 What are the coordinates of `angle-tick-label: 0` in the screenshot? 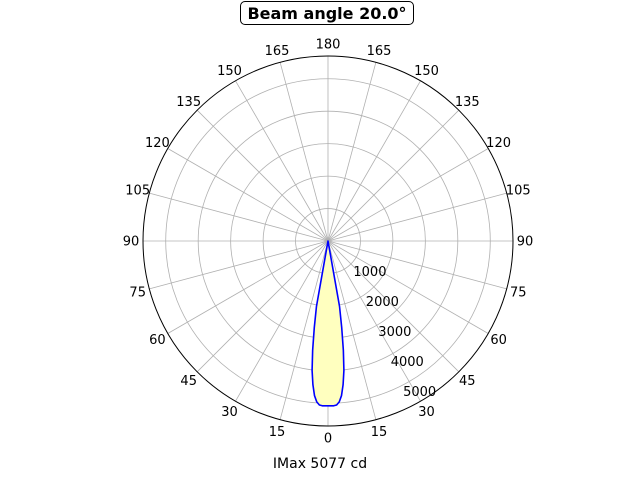 It's located at (328, 439).